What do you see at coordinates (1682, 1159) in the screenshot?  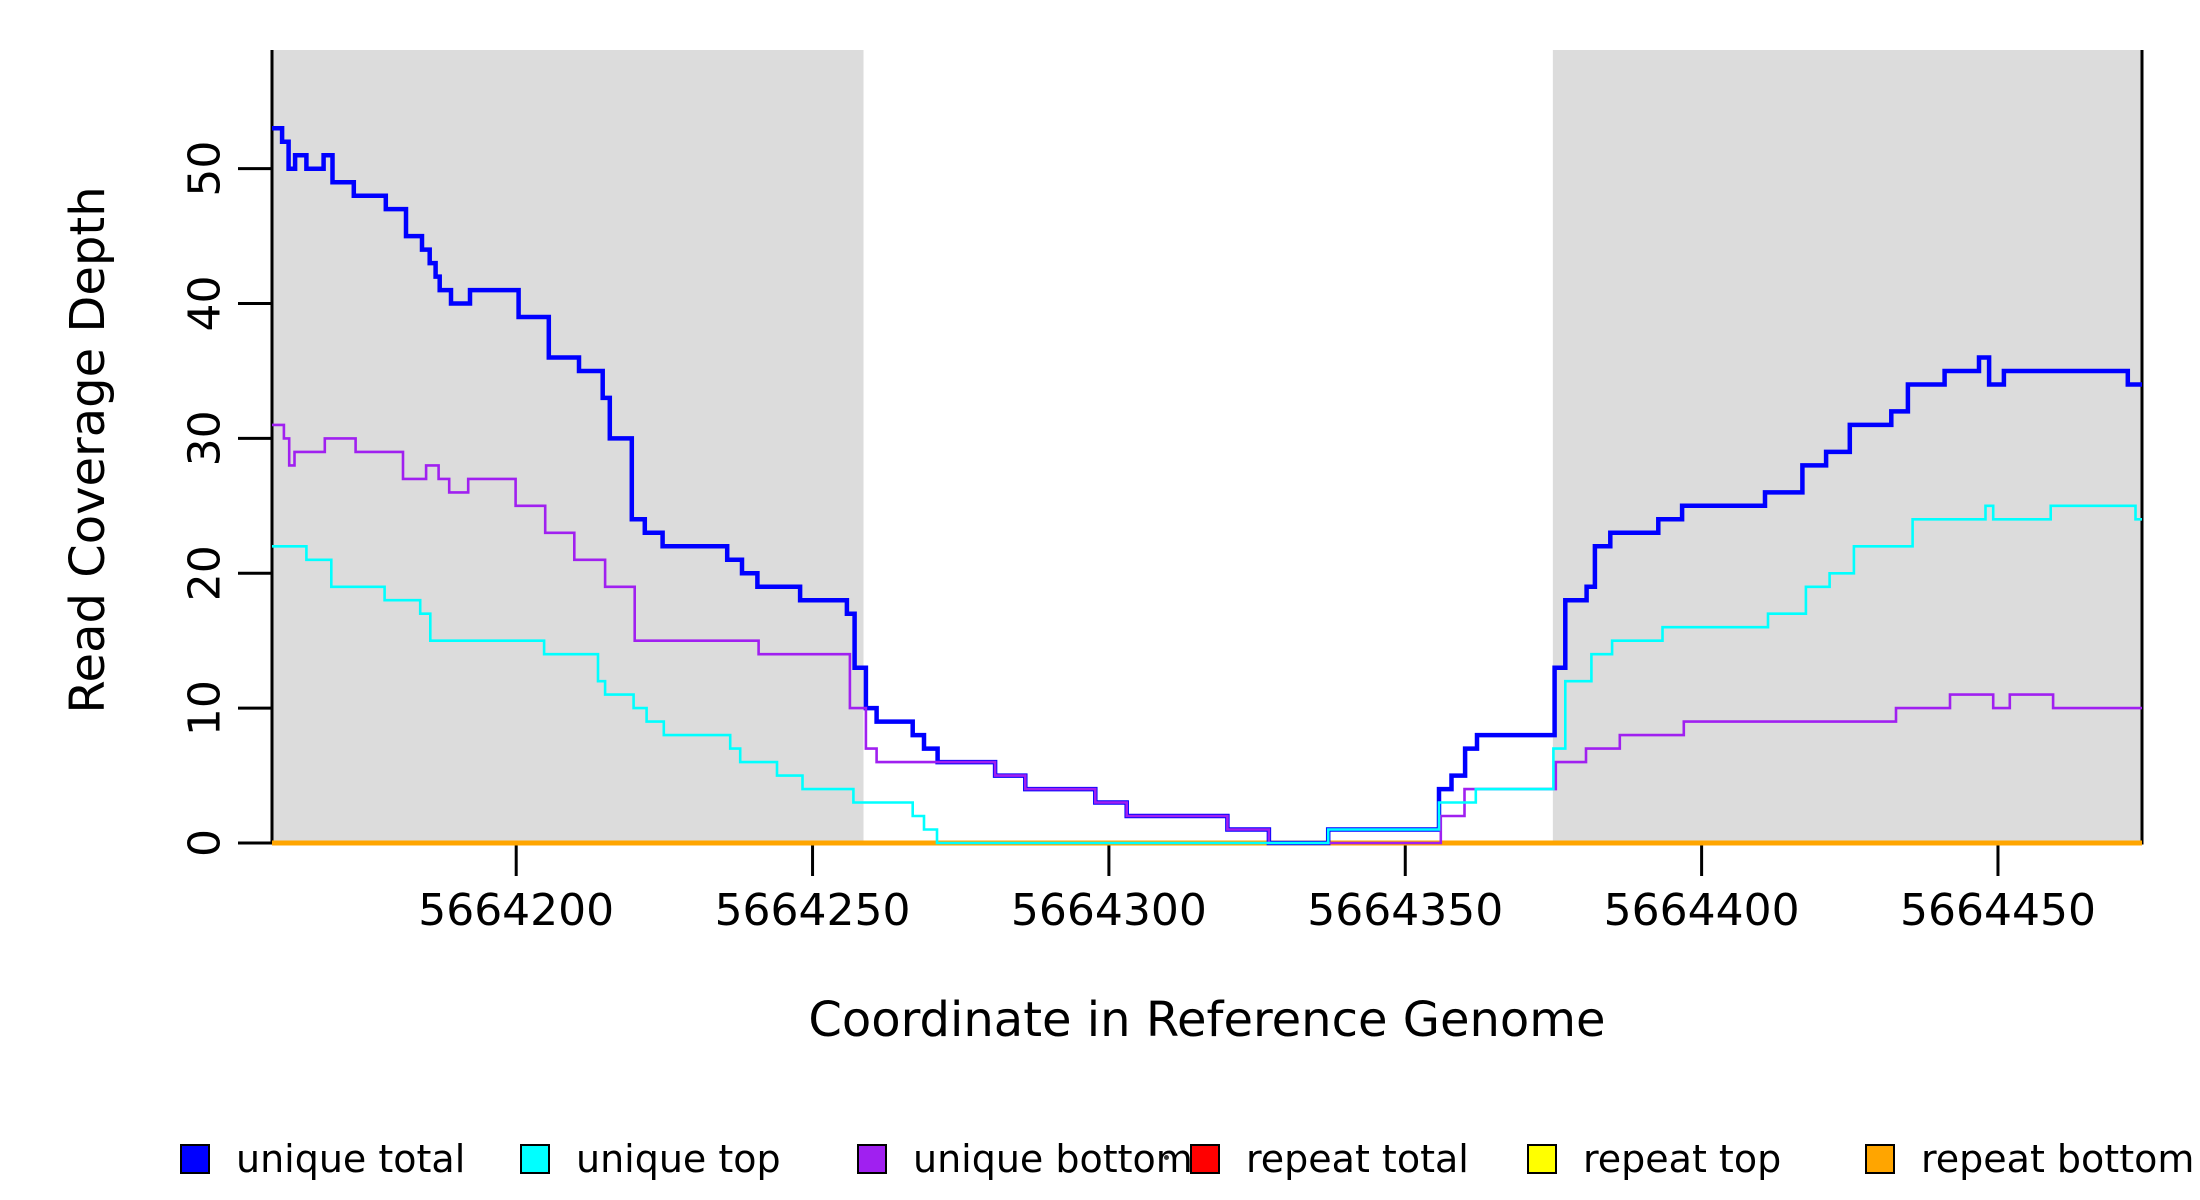 I see `legend-label-repeat-top: repeat top` at bounding box center [1682, 1159].